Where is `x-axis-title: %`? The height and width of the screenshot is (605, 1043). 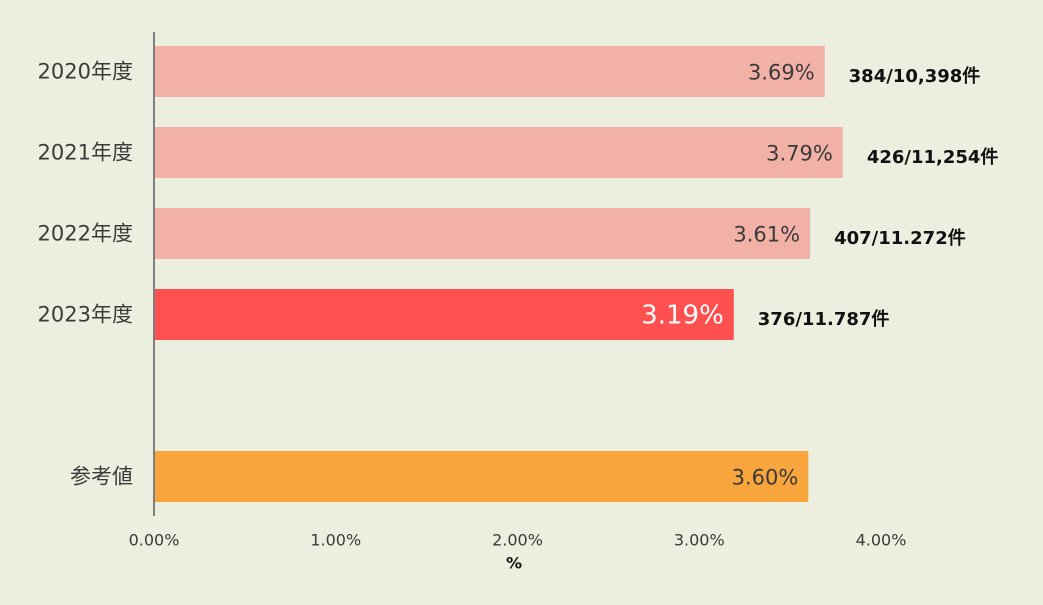 x-axis-title: % is located at coordinates (514, 563).